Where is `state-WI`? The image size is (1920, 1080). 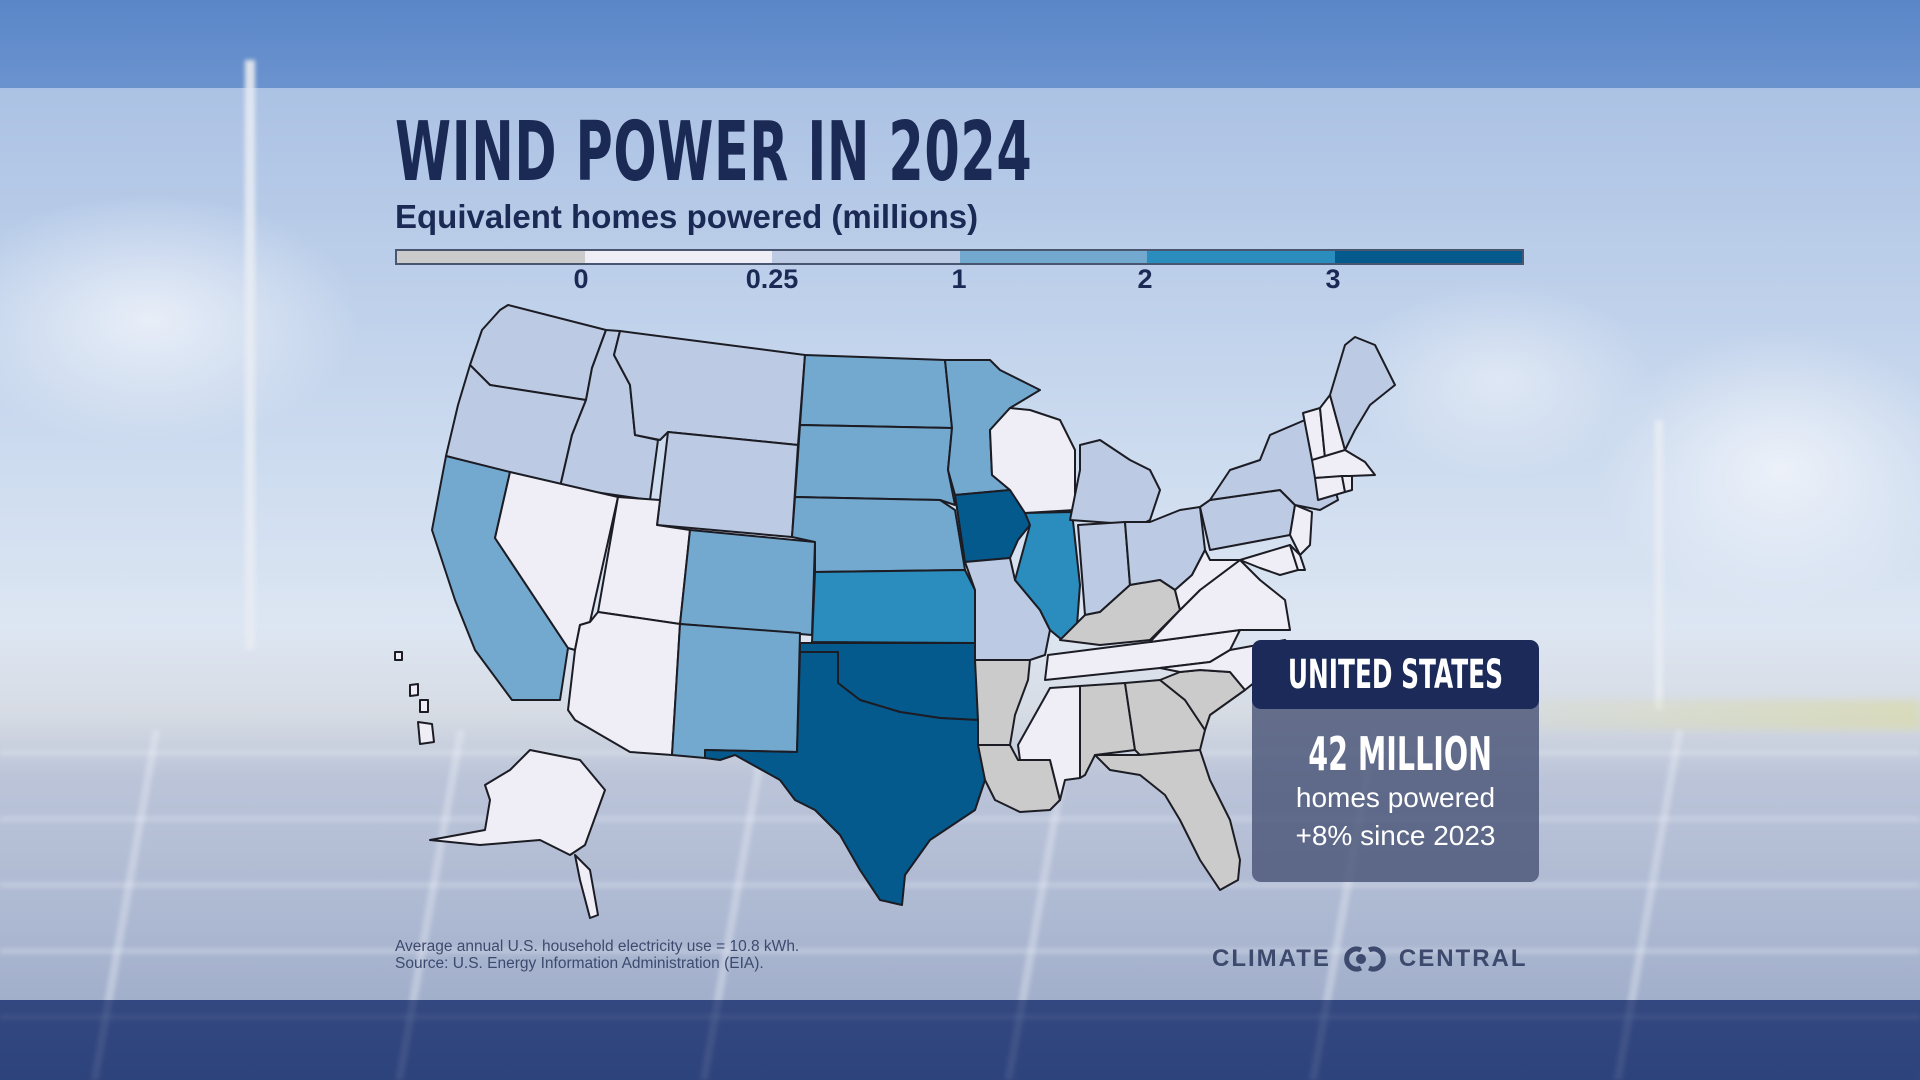
state-WI is located at coordinates (1032, 460).